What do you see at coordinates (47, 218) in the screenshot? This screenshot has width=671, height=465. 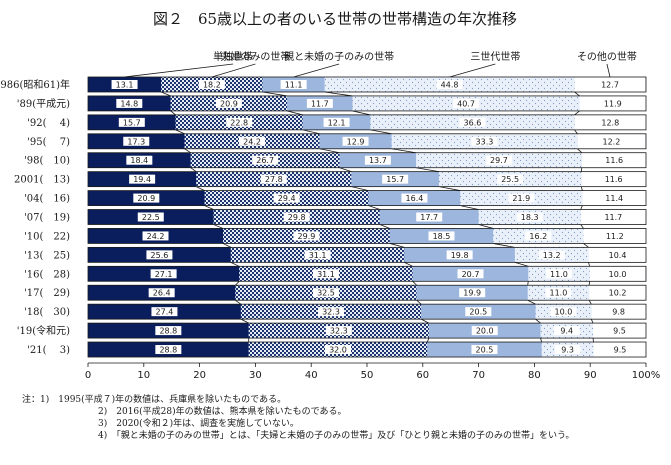 I see `category-label: '07( 19)` at bounding box center [47, 218].